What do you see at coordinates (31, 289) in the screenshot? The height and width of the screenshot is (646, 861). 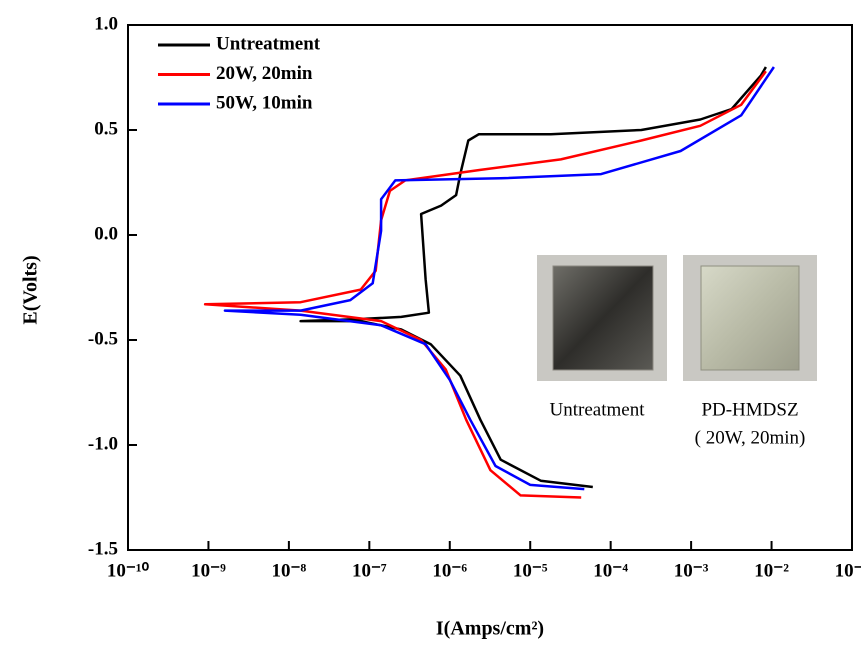 I see `y-axis-title: E(Volts)` at bounding box center [31, 289].